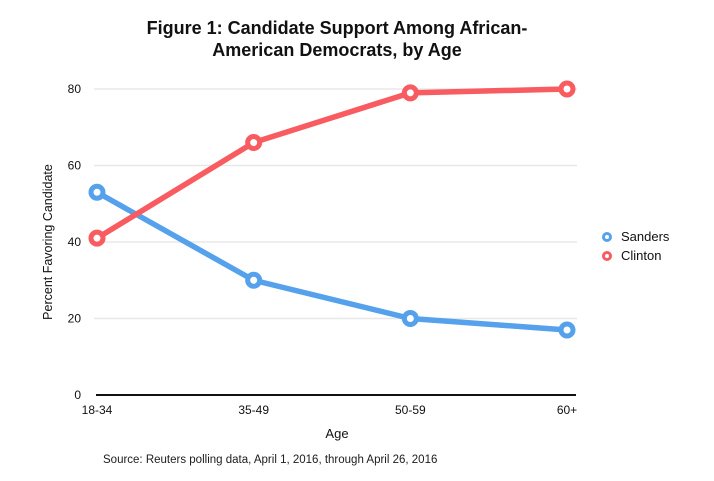  I want to click on data-point-sanders-60+, so click(567, 330).